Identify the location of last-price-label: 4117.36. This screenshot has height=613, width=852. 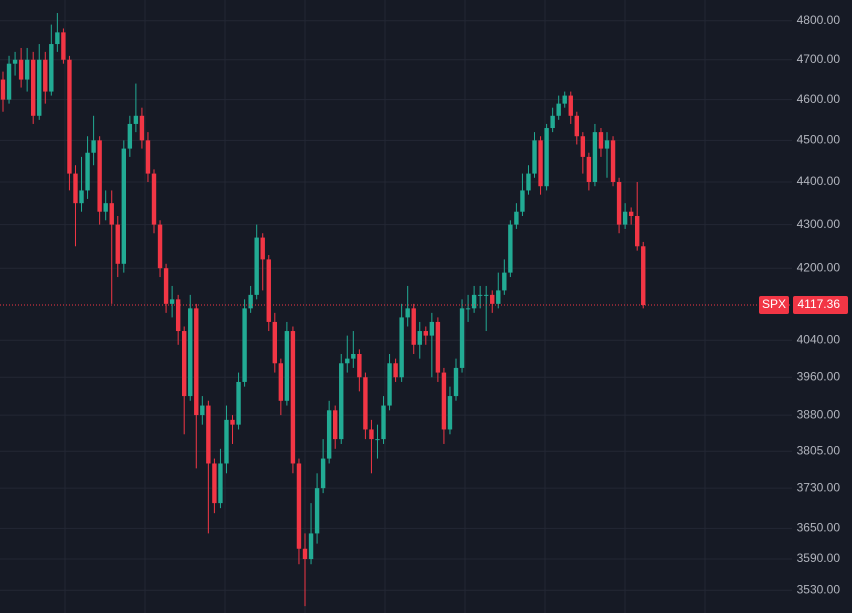
(819, 304).